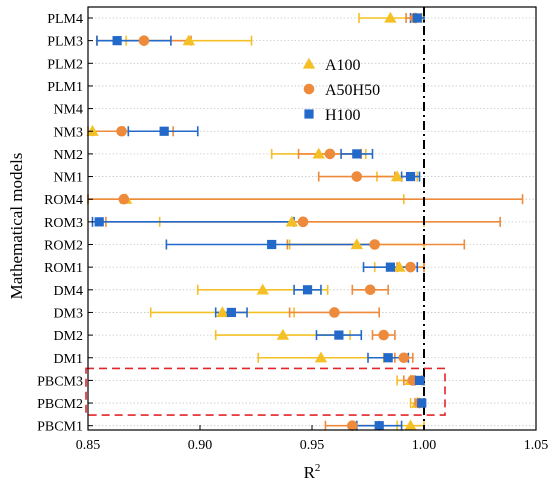 This screenshot has height=487, width=550. I want to click on x-tick-label: 1.05, so click(536, 445).